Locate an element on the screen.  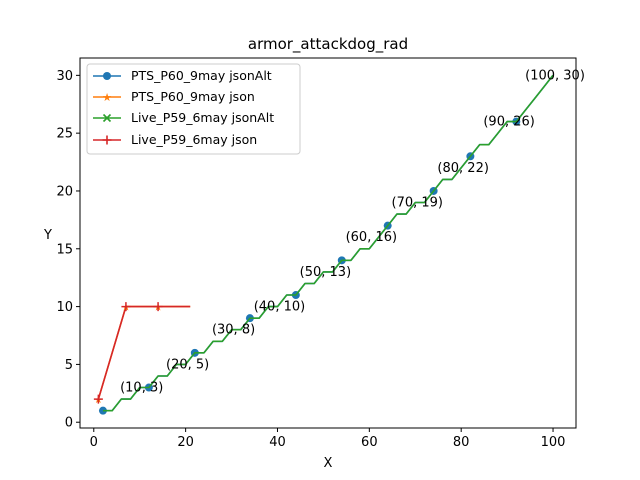
x-tick-label: 40 is located at coordinates (277, 442).